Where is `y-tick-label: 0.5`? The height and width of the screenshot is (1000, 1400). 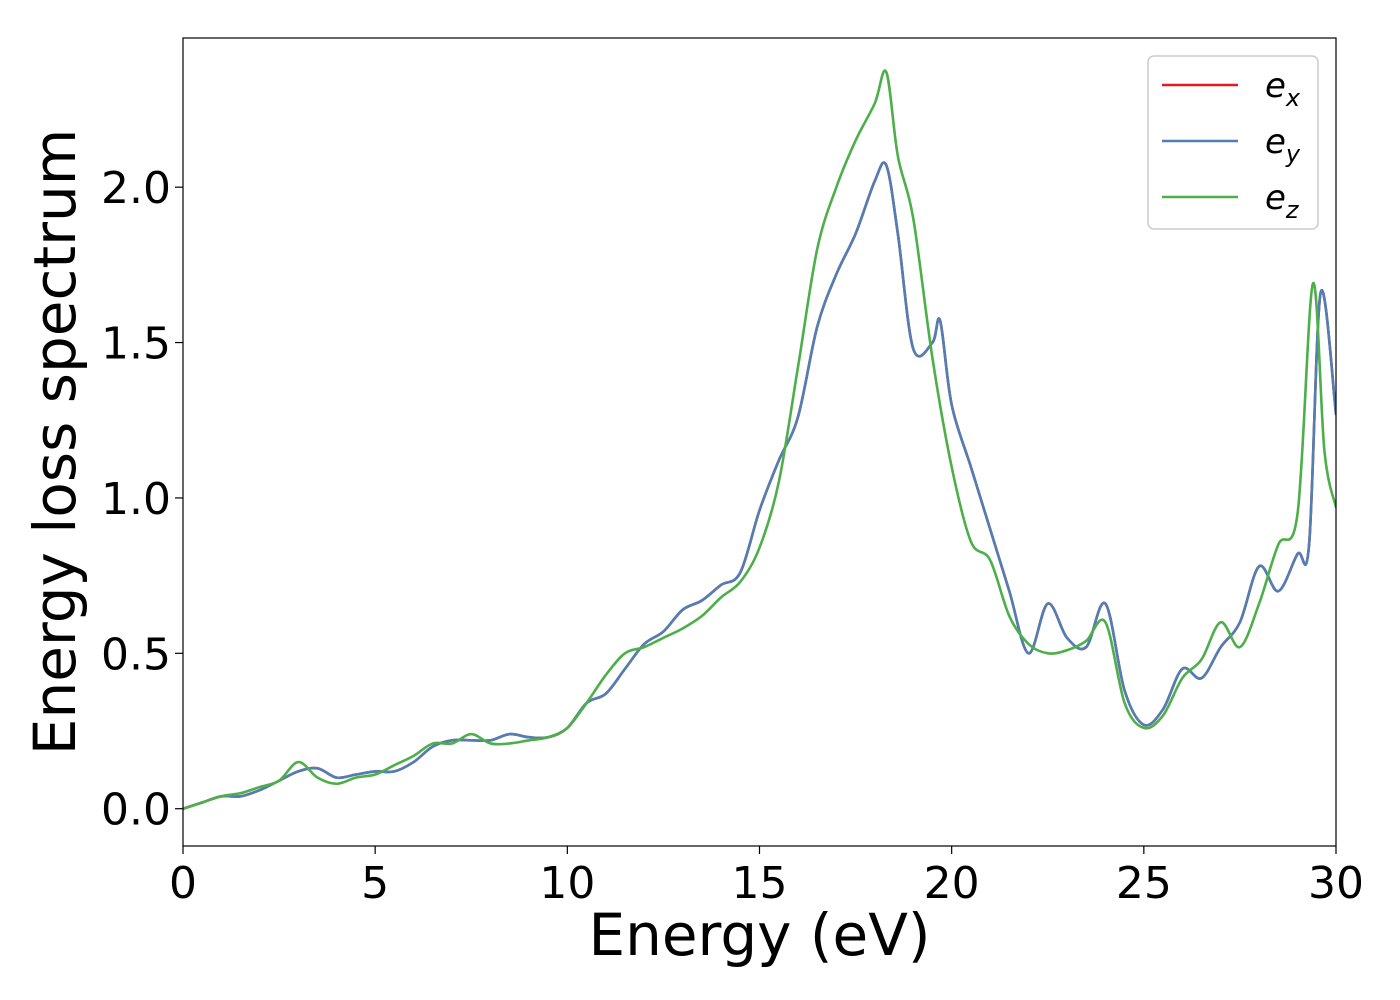
y-tick-label: 0.5 is located at coordinates (136, 654).